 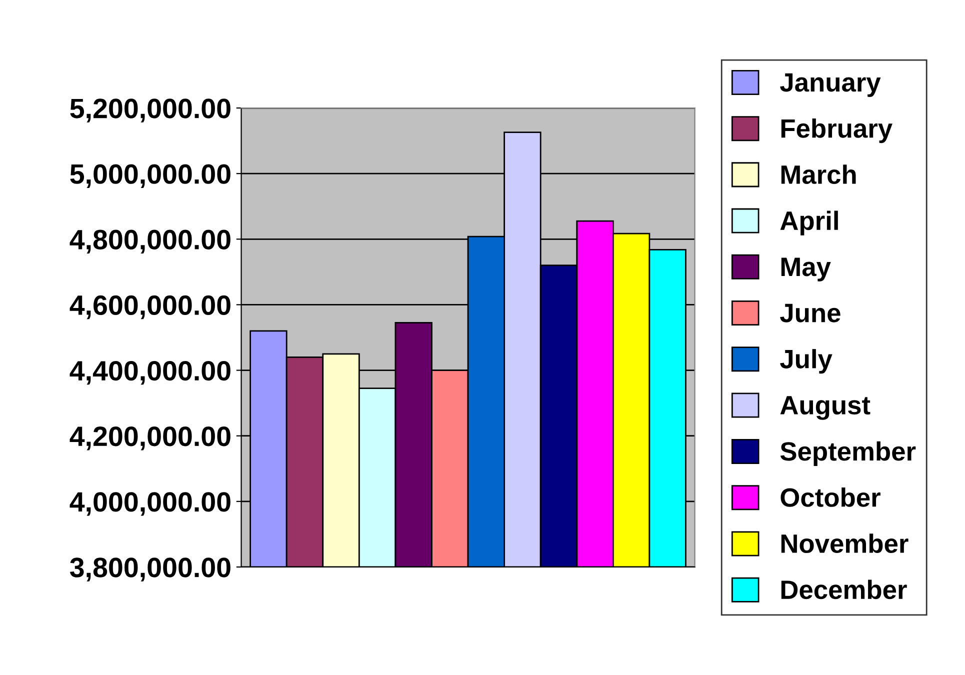 What do you see at coordinates (806, 361) in the screenshot?
I see `legend-label: July` at bounding box center [806, 361].